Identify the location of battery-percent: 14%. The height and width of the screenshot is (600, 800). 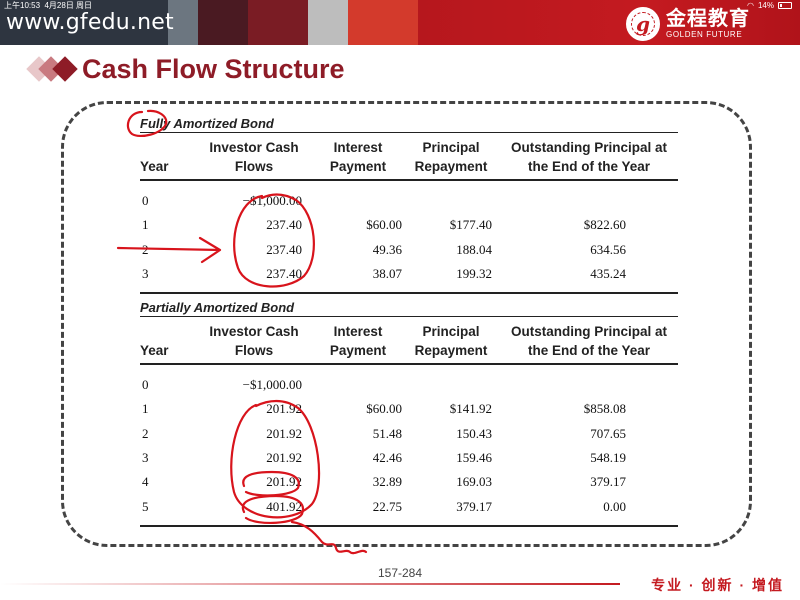
(765, 5).